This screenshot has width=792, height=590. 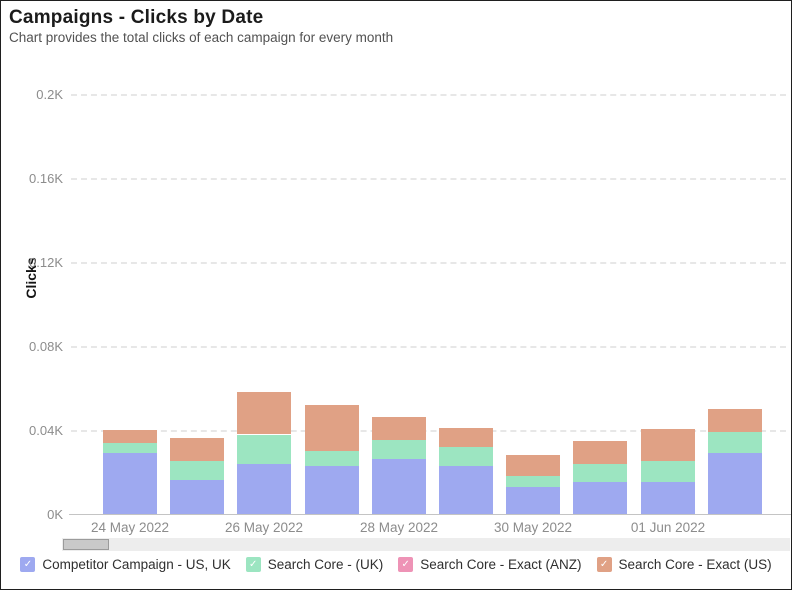 I want to click on legend-item-label: Search Core - Exact (US), so click(x=695, y=564).